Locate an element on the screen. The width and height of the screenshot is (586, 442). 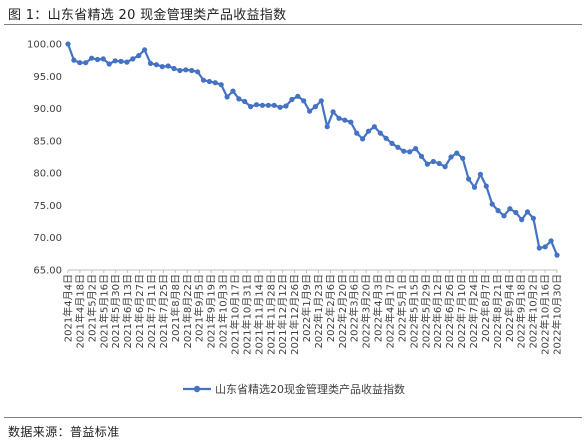
x-tick-label: 2022年4月17日 is located at coordinates (390, 311).